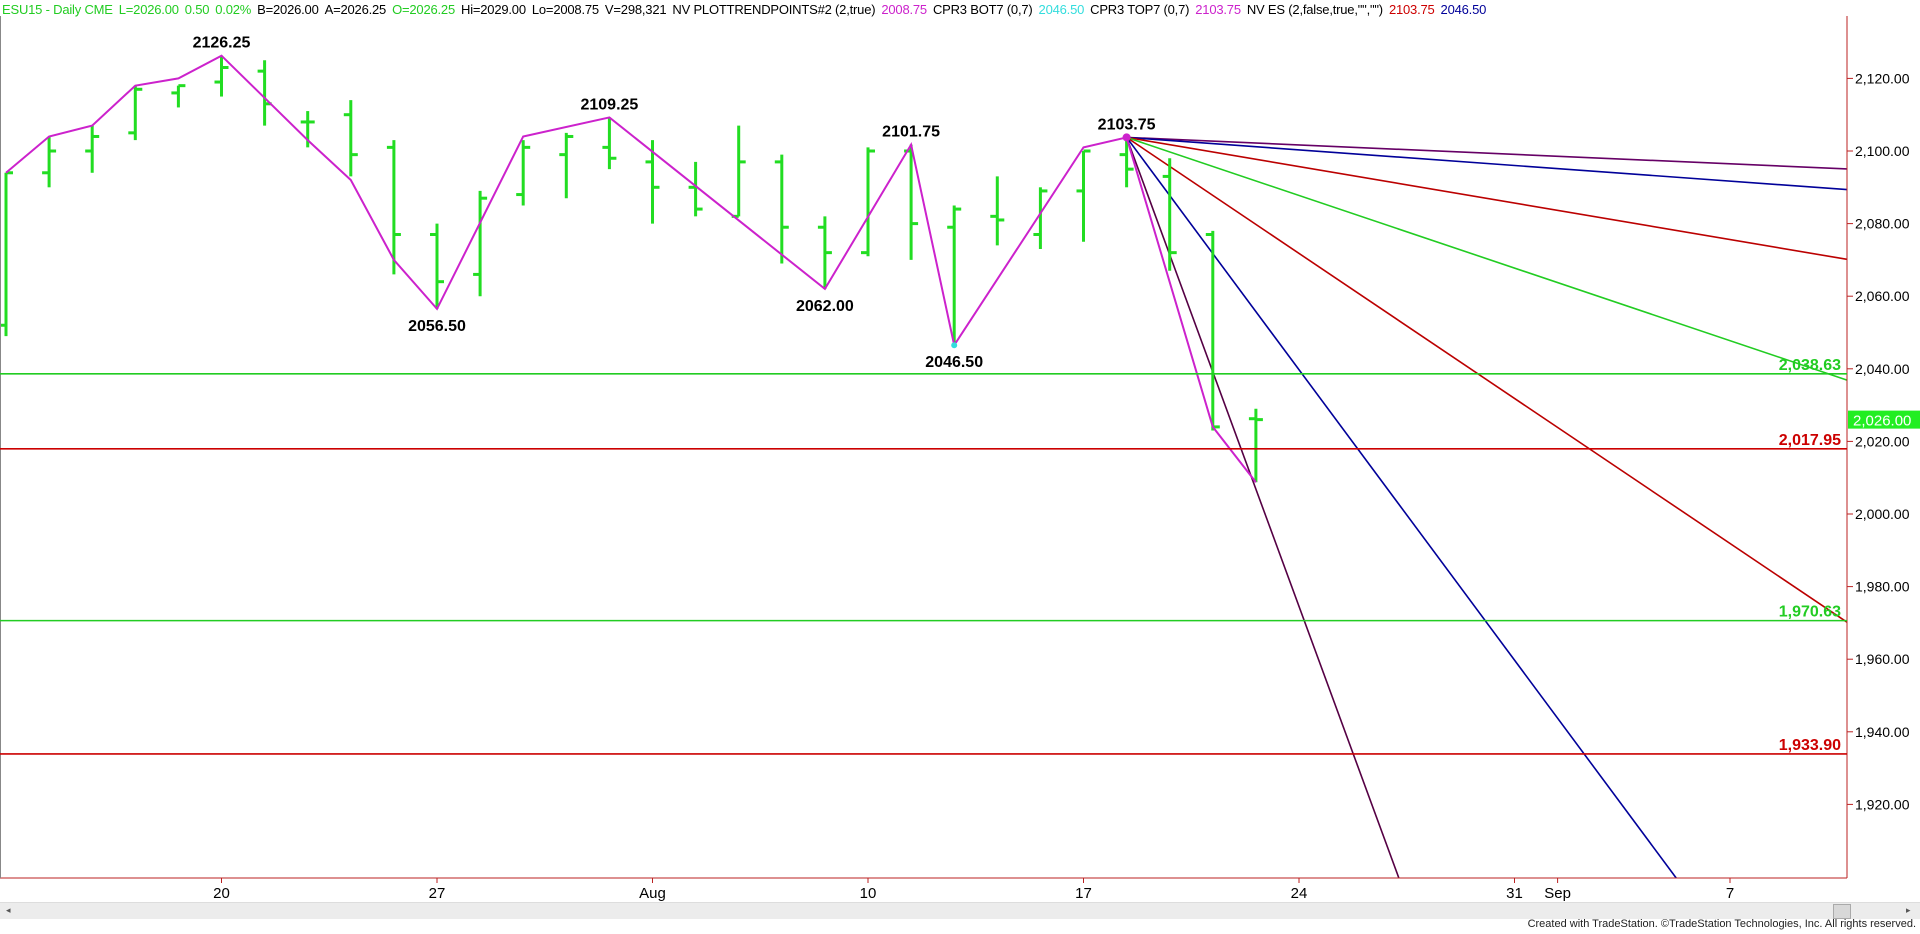 The image size is (1920, 934). What do you see at coordinates (1882, 732) in the screenshot?
I see `y-tick-label: 1,940.00` at bounding box center [1882, 732].